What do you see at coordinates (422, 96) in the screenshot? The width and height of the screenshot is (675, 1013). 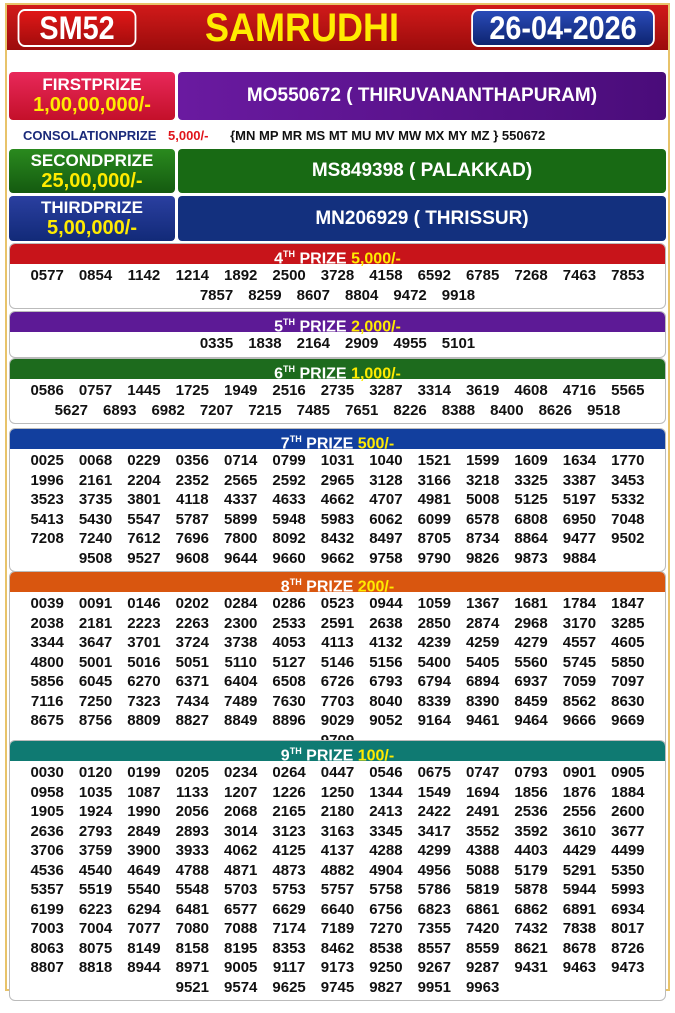 I see `first-prize-winner: MO550672 ( THIRUVANANTHAPURAM)` at bounding box center [422, 96].